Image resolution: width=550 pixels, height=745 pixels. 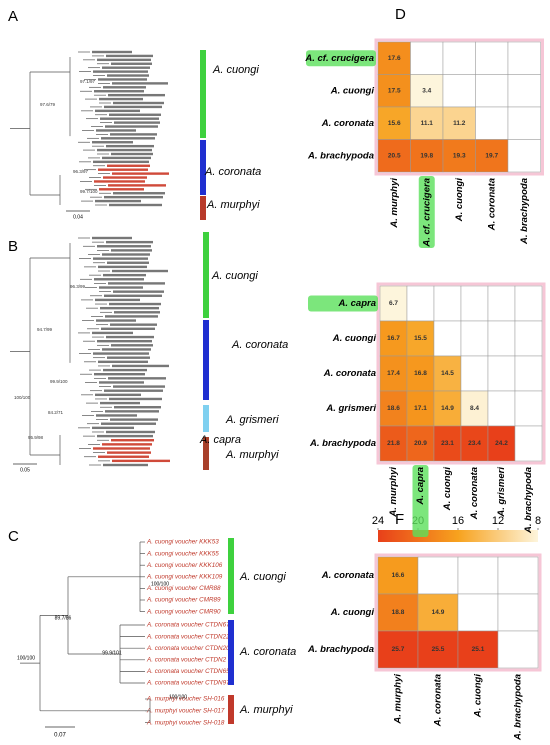 What do you see at coordinates (420, 486) in the screenshot?
I see `column-label: A. capra` at bounding box center [420, 486].